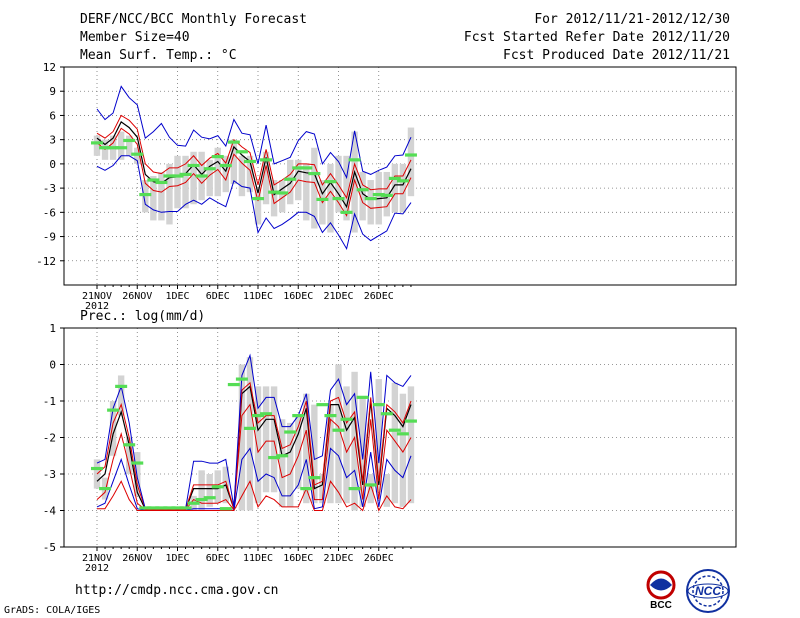  Describe the element at coordinates (254, 496) in the screenshot. I see `series-line-lowest` at that location.